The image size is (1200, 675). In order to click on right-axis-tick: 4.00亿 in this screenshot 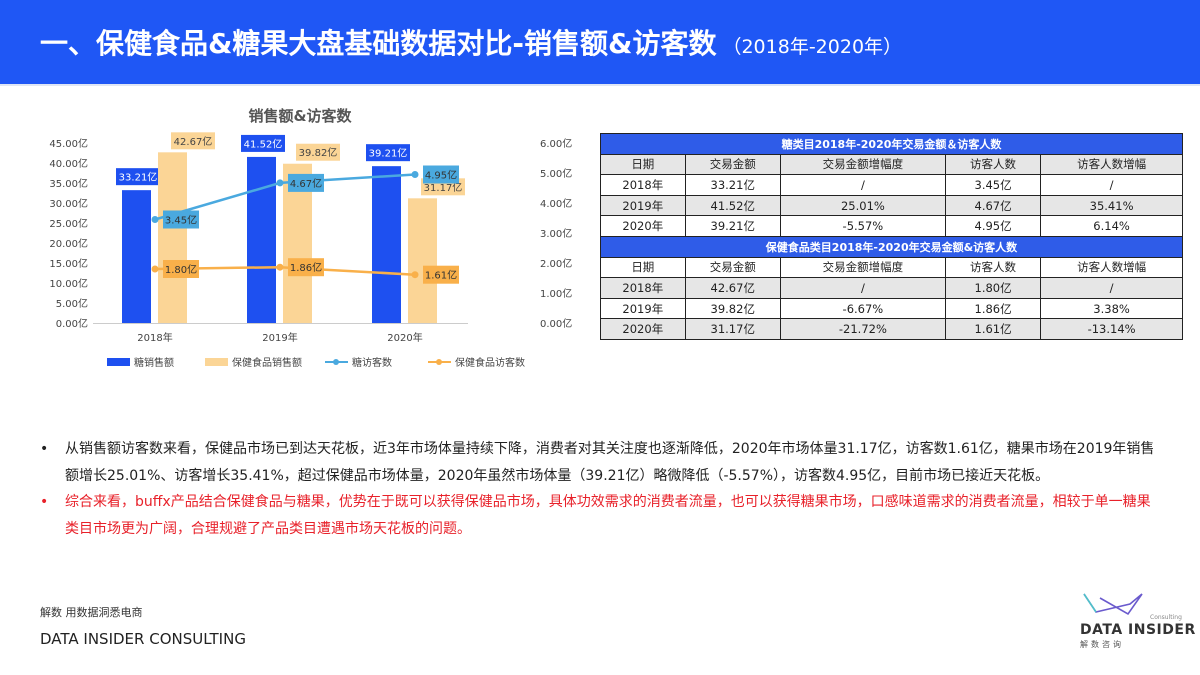, I will do `click(556, 203)`.